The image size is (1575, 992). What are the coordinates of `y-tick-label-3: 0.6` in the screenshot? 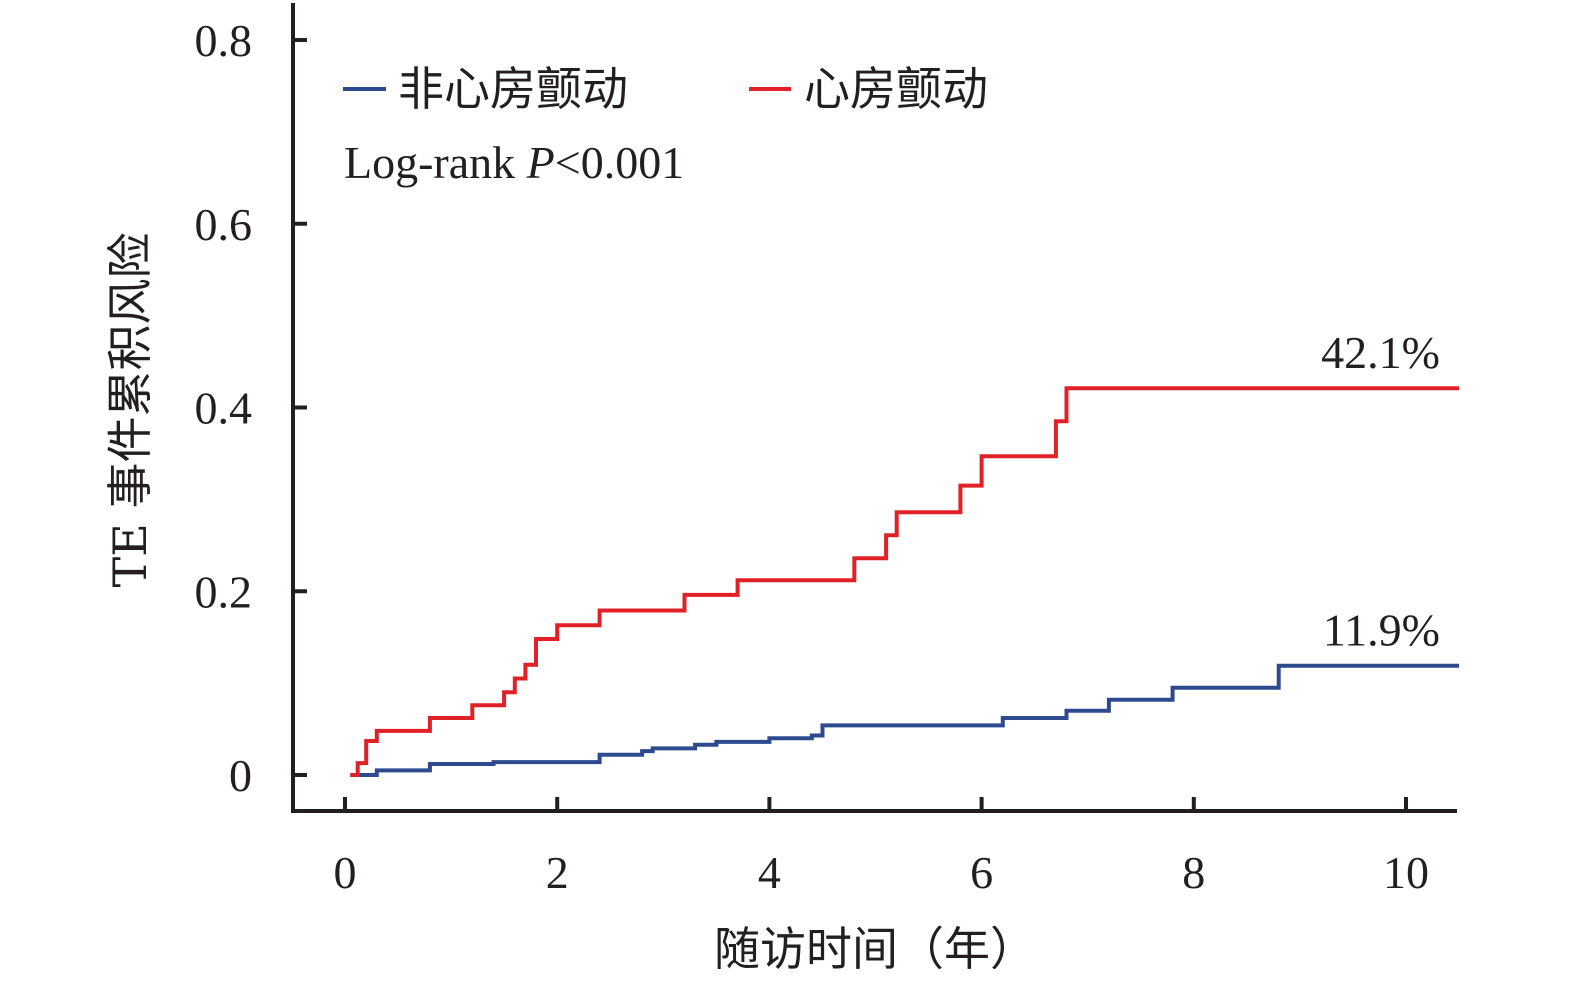 It's located at (224, 224).